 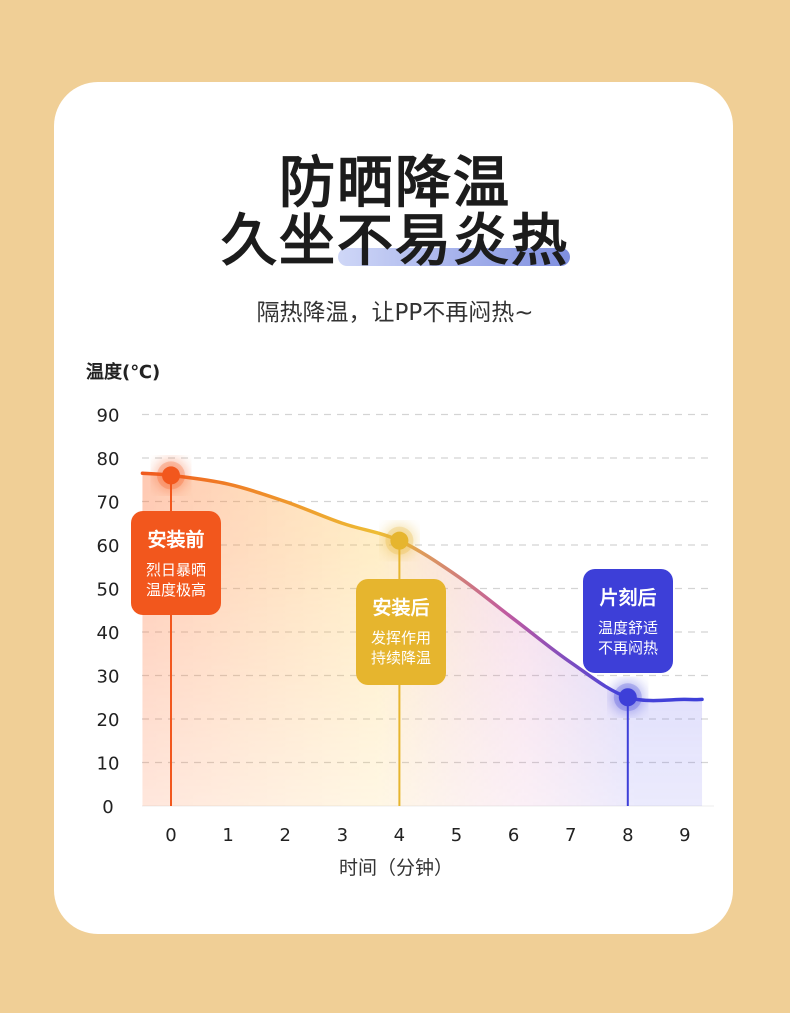 What do you see at coordinates (170, 835) in the screenshot?
I see `x-tick-label: 0` at bounding box center [170, 835].